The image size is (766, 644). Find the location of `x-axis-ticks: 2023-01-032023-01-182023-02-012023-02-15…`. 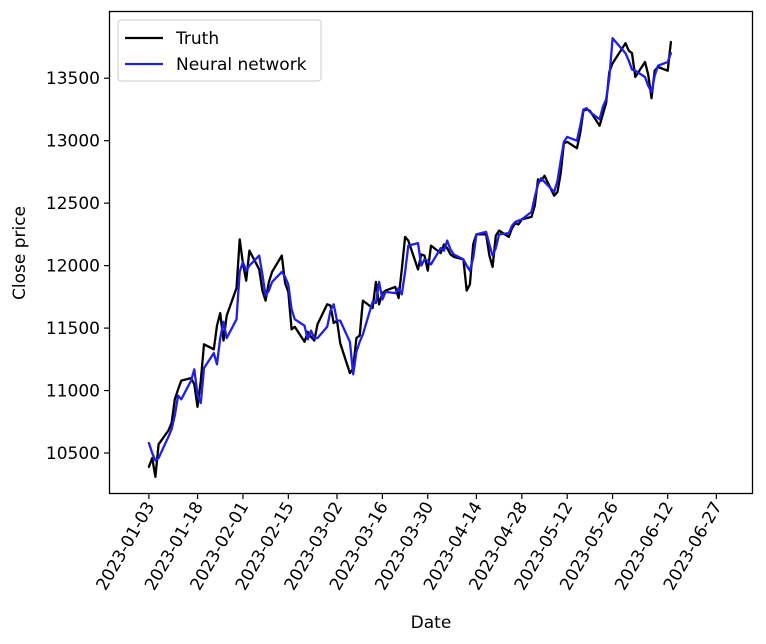

x-axis-ticks: 2023-01-032023-01-182023-02-012023-02-15… is located at coordinates (410, 543).